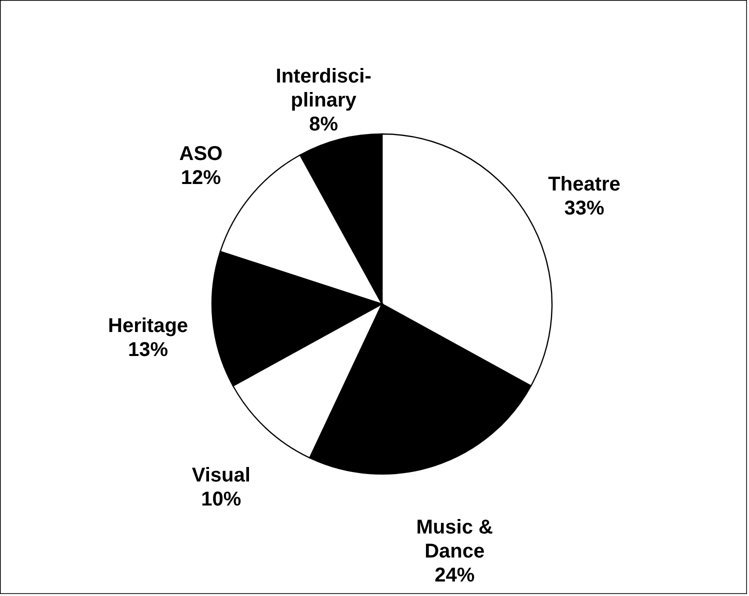 The image size is (749, 596). Describe the element at coordinates (584, 208) in the screenshot. I see `data-label: 33%` at that location.